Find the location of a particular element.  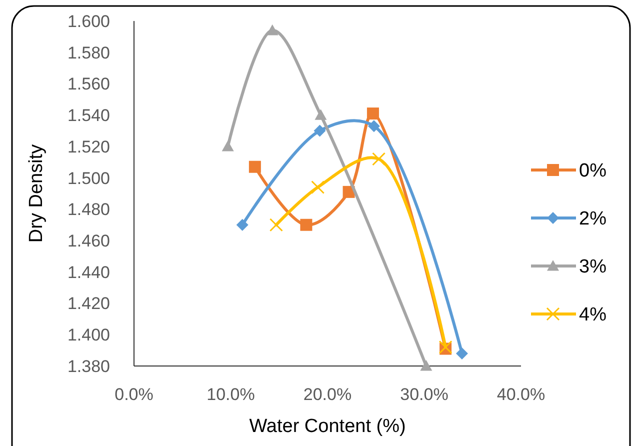

y-tick-label: 1.420 is located at coordinates (88, 304).